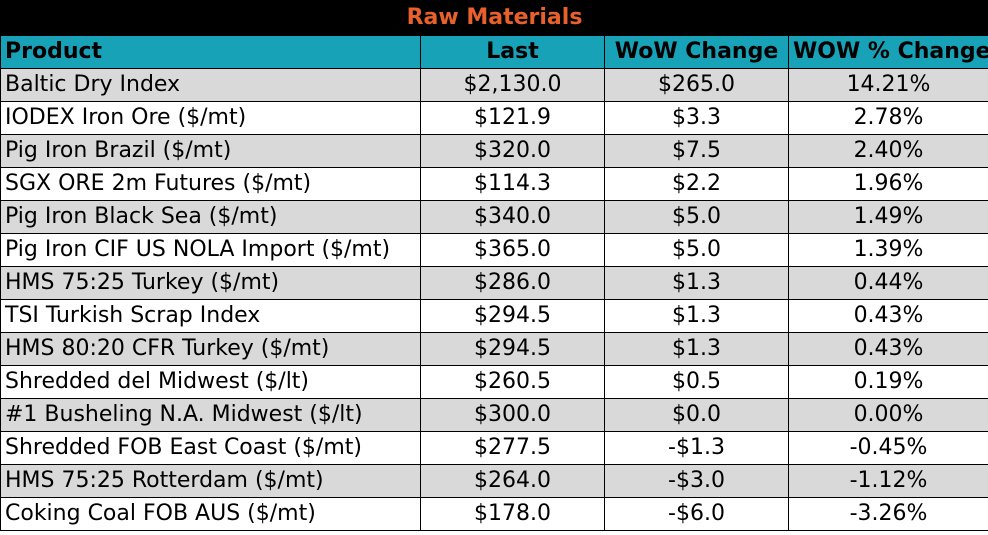 Image resolution: width=988 pixels, height=535 pixels. What do you see at coordinates (210, 85) in the screenshot?
I see `product-cell: Baltic Dry Index` at bounding box center [210, 85].